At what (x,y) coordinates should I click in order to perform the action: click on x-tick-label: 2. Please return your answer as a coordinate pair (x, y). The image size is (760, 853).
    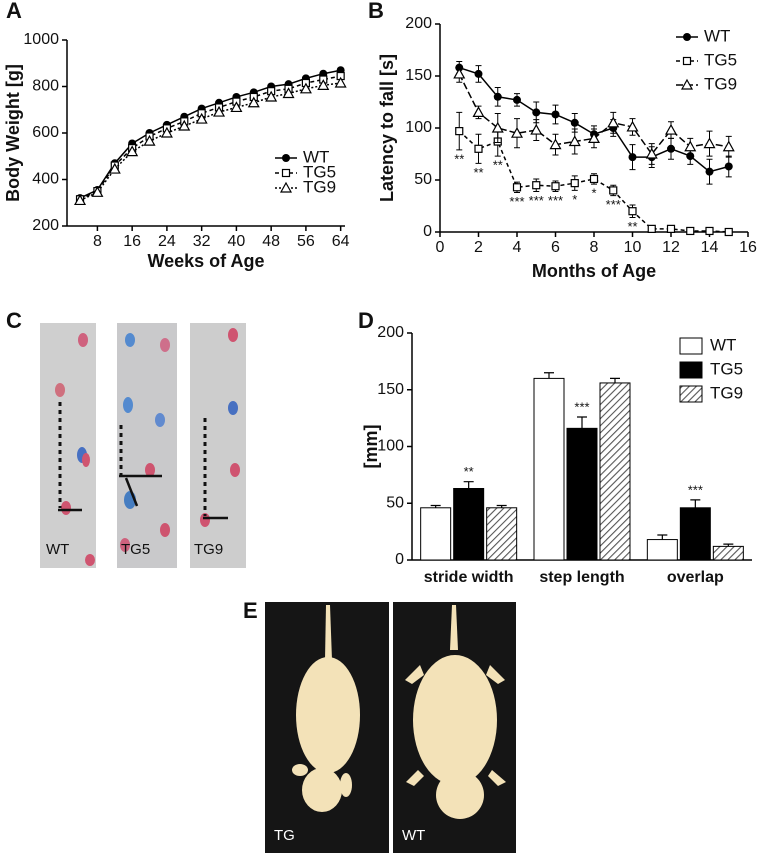
    Looking at the image, I should click on (478, 247).